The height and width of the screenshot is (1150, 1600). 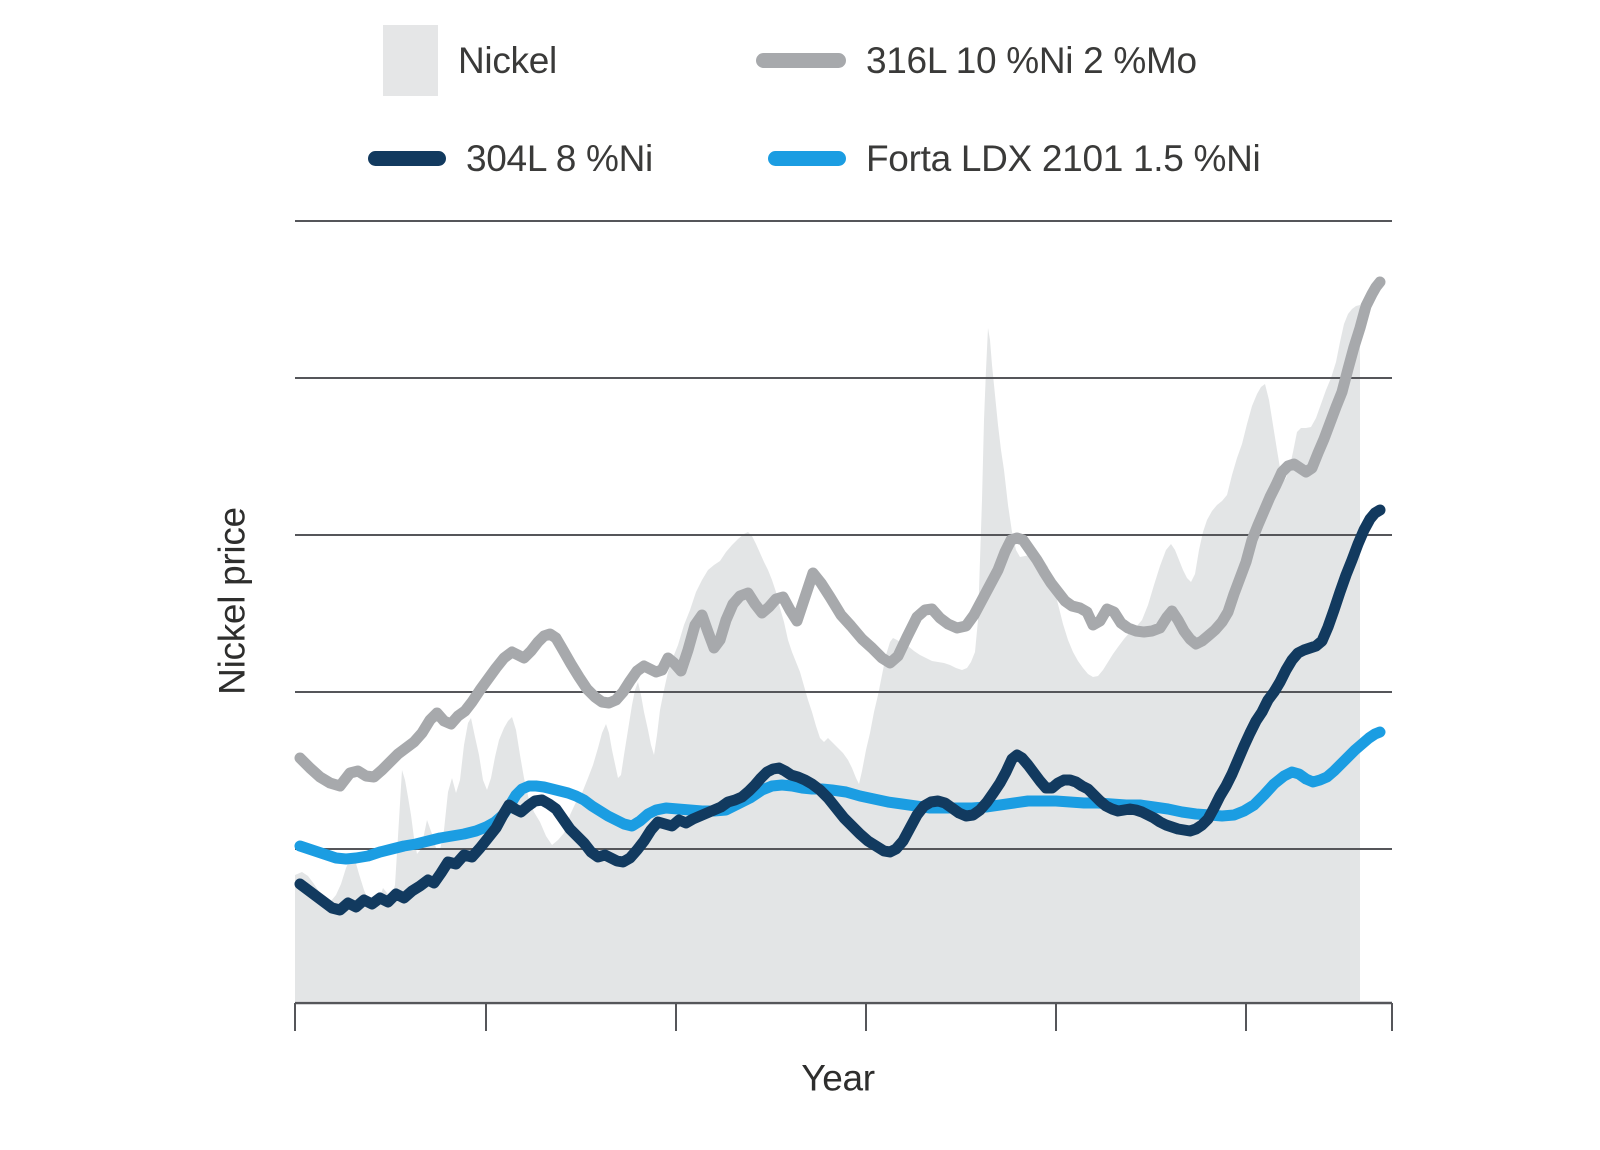 I want to click on y-axis-title: Nickel price, so click(x=232, y=601).